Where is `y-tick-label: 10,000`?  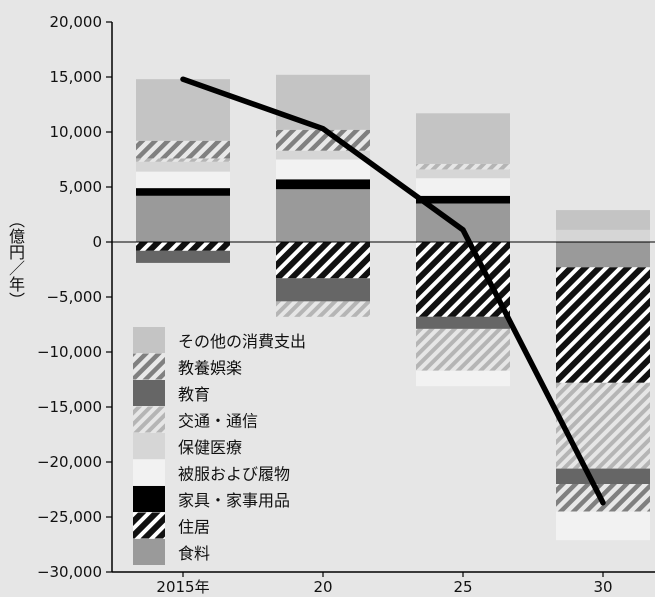 y-tick-label: 10,000 is located at coordinates (76, 132).